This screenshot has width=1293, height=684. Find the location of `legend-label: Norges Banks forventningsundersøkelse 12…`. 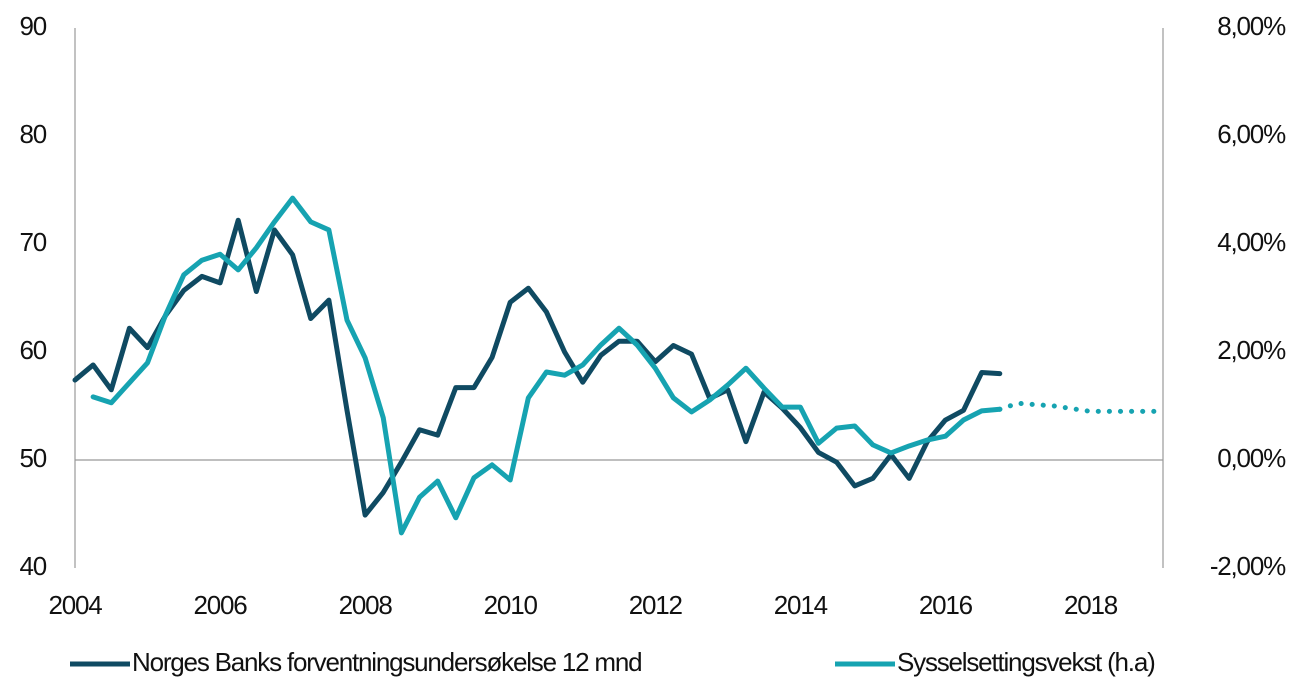

legend-label: Norges Banks forventningsundersøkelse 12… is located at coordinates (386, 662).